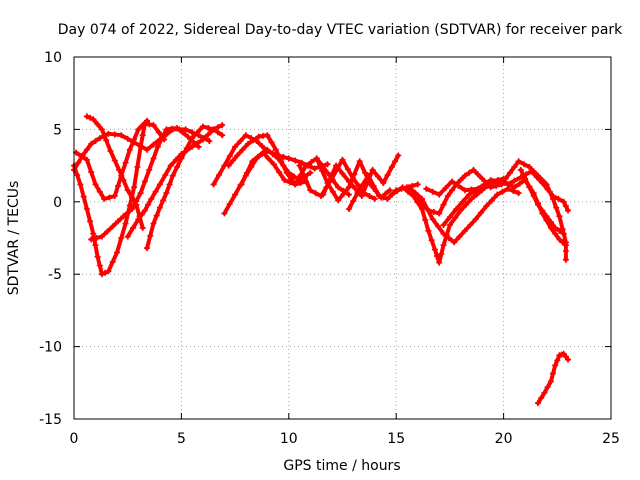 This screenshot has height=480, width=640. Describe the element at coordinates (74, 439) in the screenshot. I see `x-tick-label: 0` at that location.